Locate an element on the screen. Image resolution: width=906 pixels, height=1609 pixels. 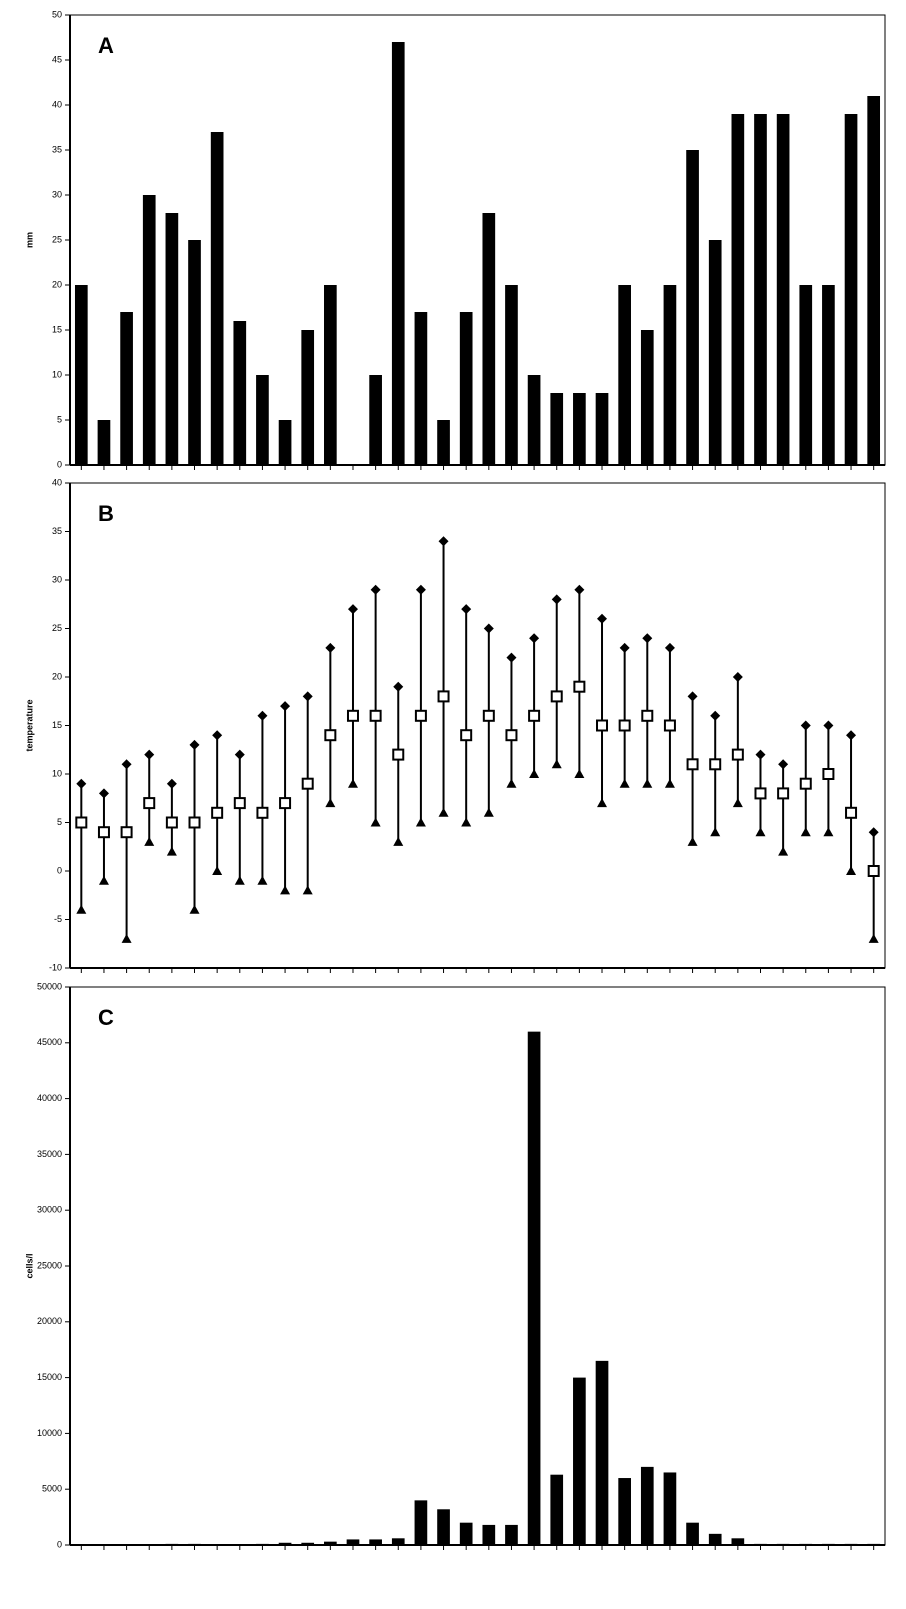
panel-label: C is located at coordinates (106, 1017).